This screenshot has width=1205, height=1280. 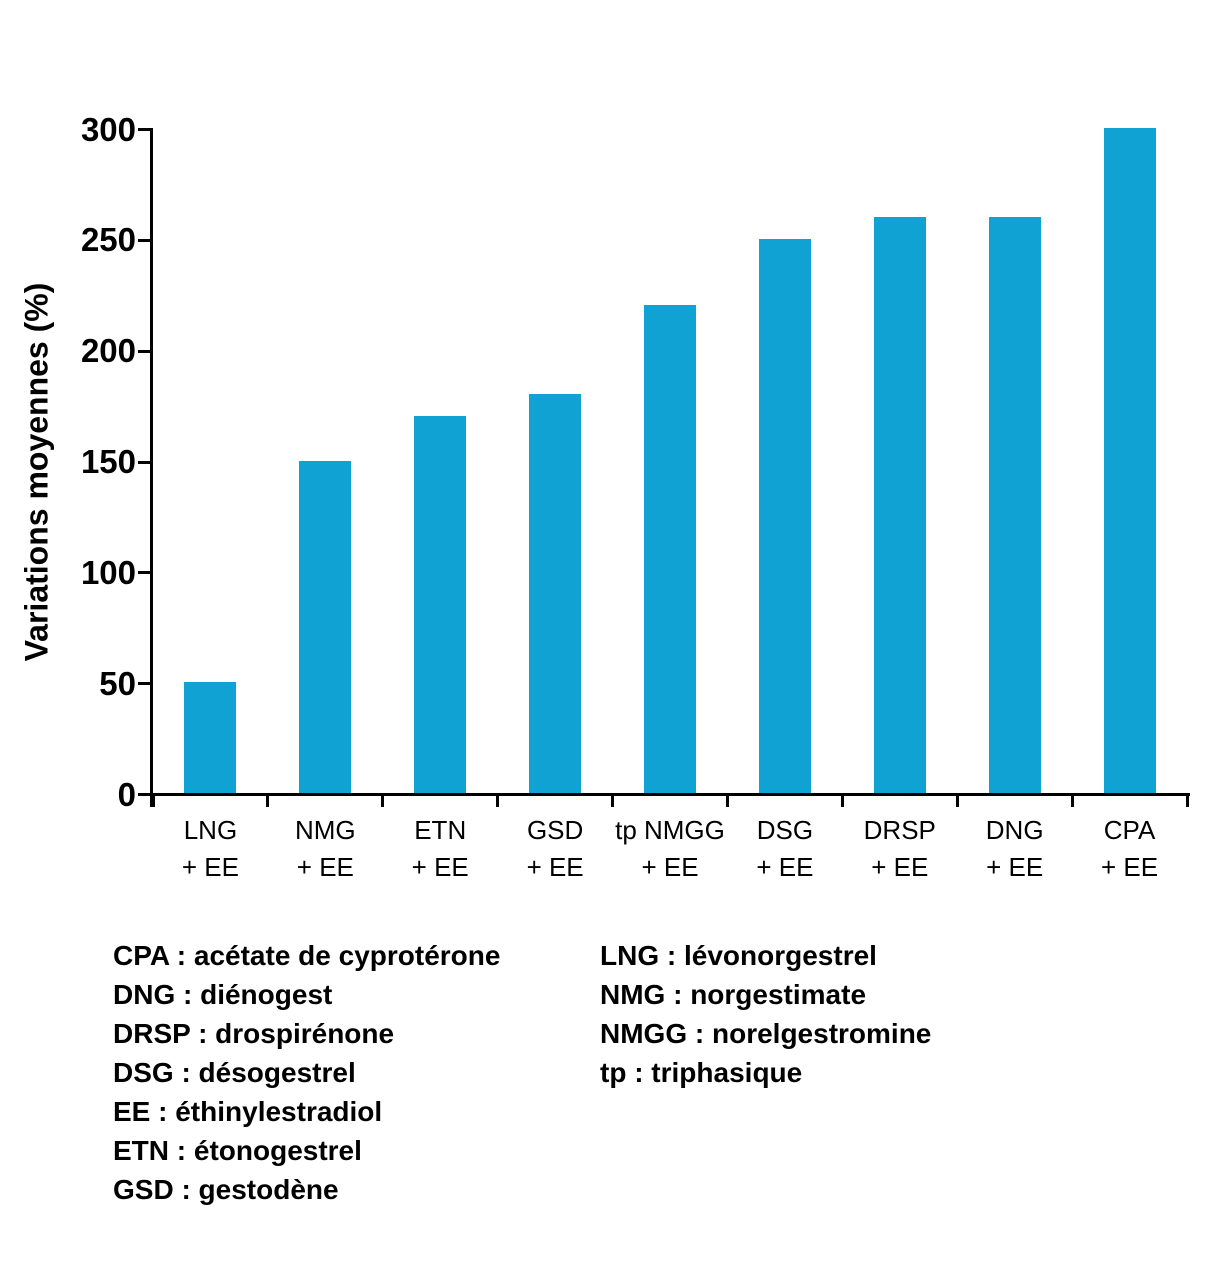 I want to click on y-axis-tick-label: 200, so click(x=108, y=351).